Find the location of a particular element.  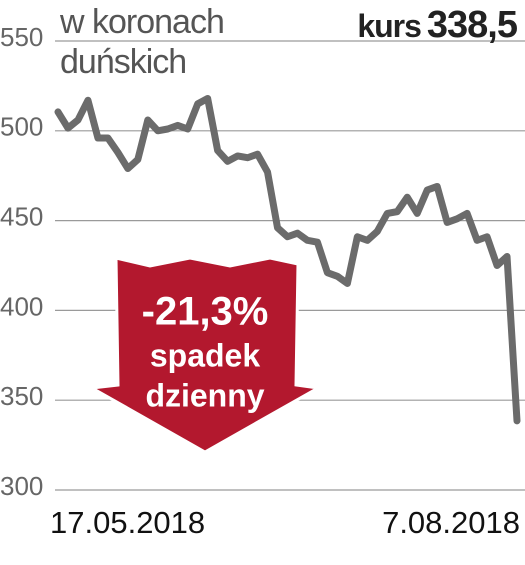

unit-label: w koronach duńskich is located at coordinates (142, 42).